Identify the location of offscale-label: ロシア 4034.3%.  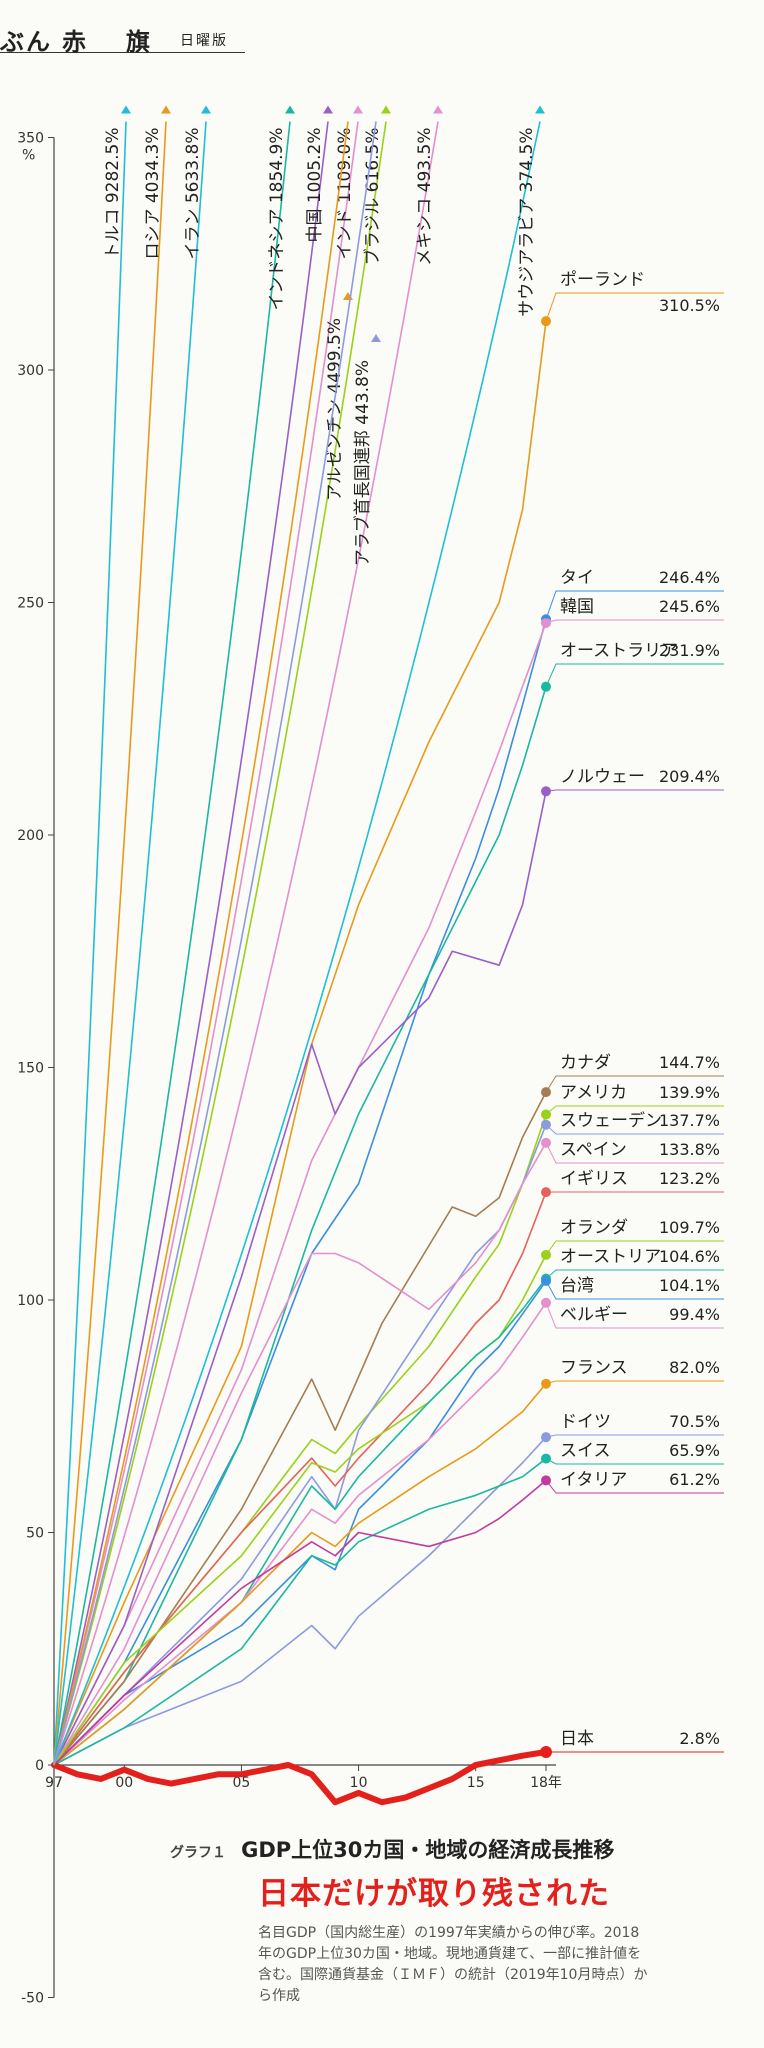
(153, 194).